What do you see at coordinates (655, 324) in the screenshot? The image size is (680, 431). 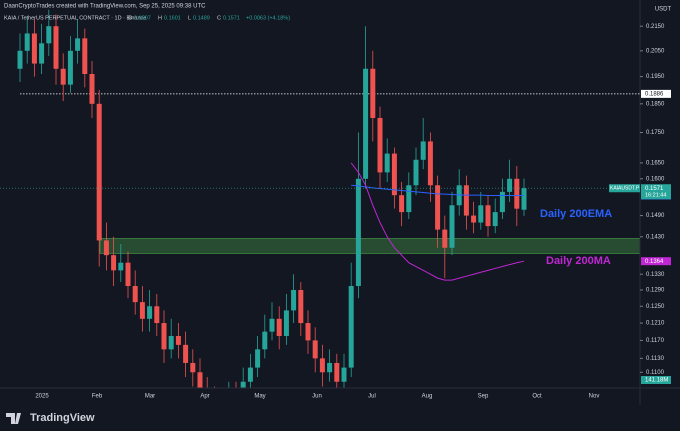 I see `y-tick-label: 0.1210` at bounding box center [655, 324].